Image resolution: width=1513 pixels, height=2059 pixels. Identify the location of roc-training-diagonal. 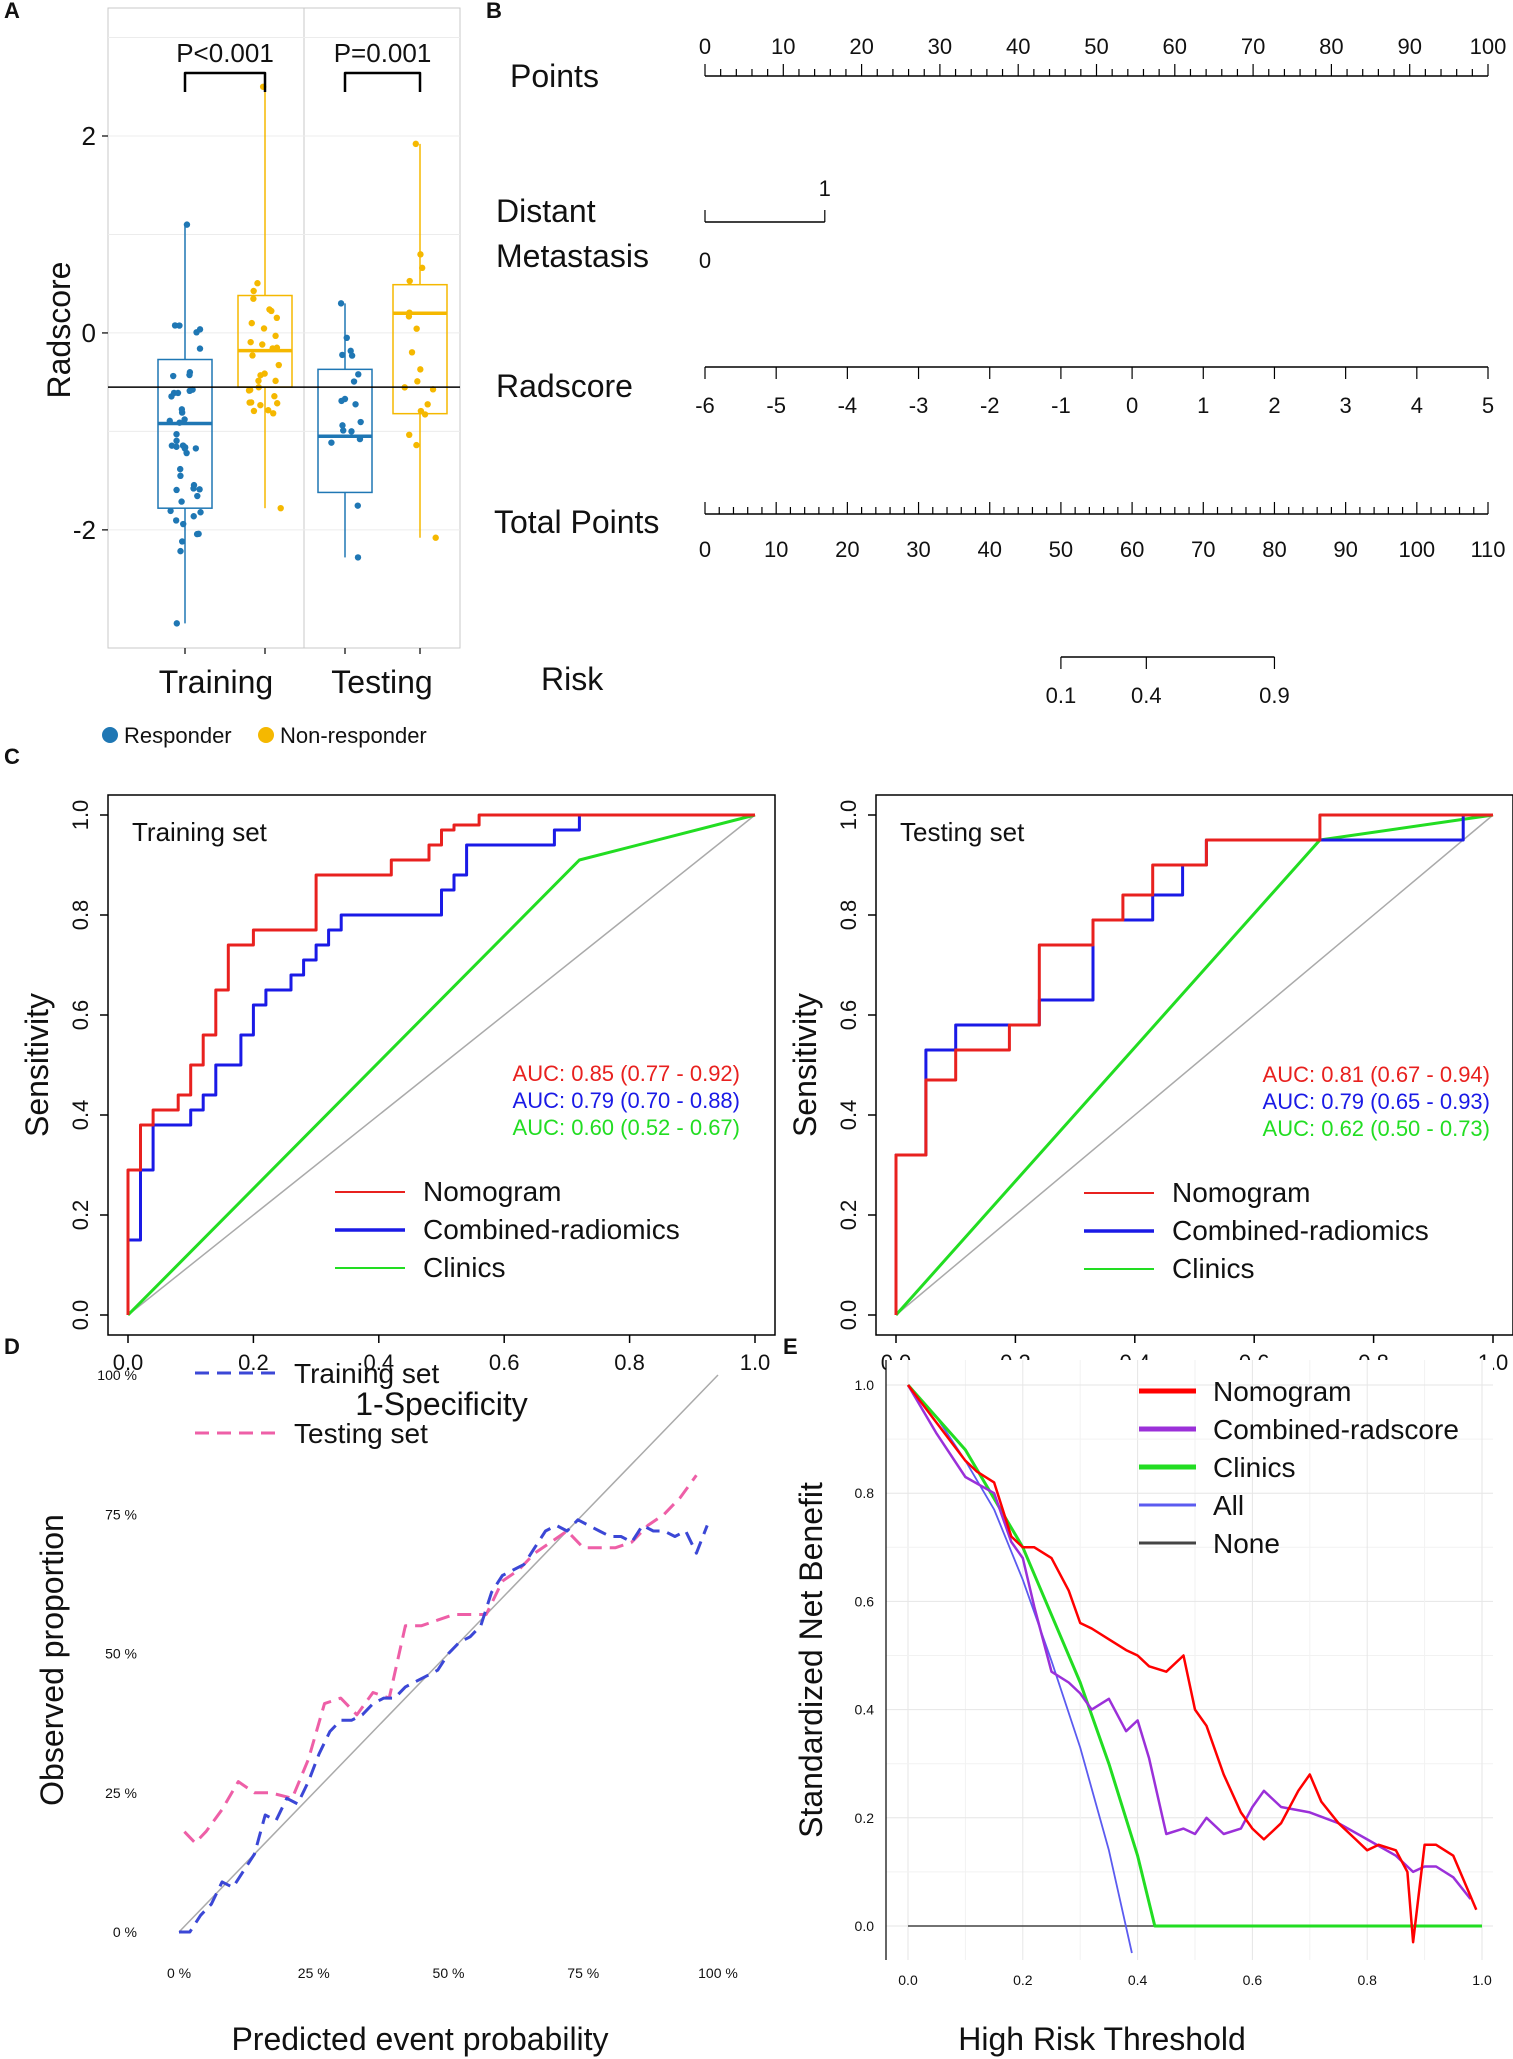
(441, 1065).